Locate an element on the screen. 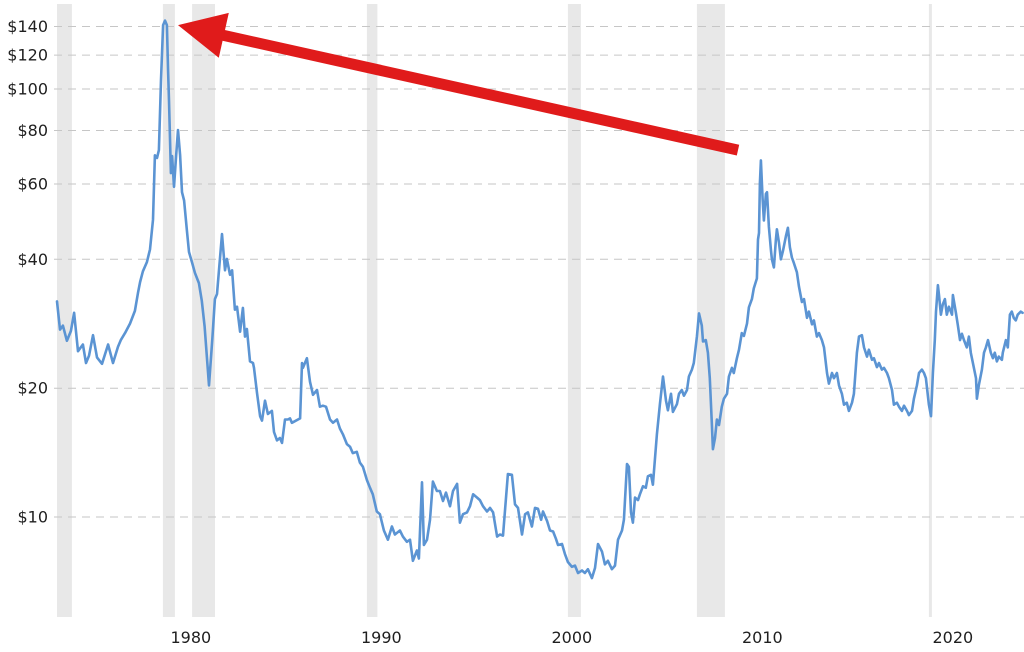 The width and height of the screenshot is (1024, 652). y-axis-label: $60 is located at coordinates (32, 184).